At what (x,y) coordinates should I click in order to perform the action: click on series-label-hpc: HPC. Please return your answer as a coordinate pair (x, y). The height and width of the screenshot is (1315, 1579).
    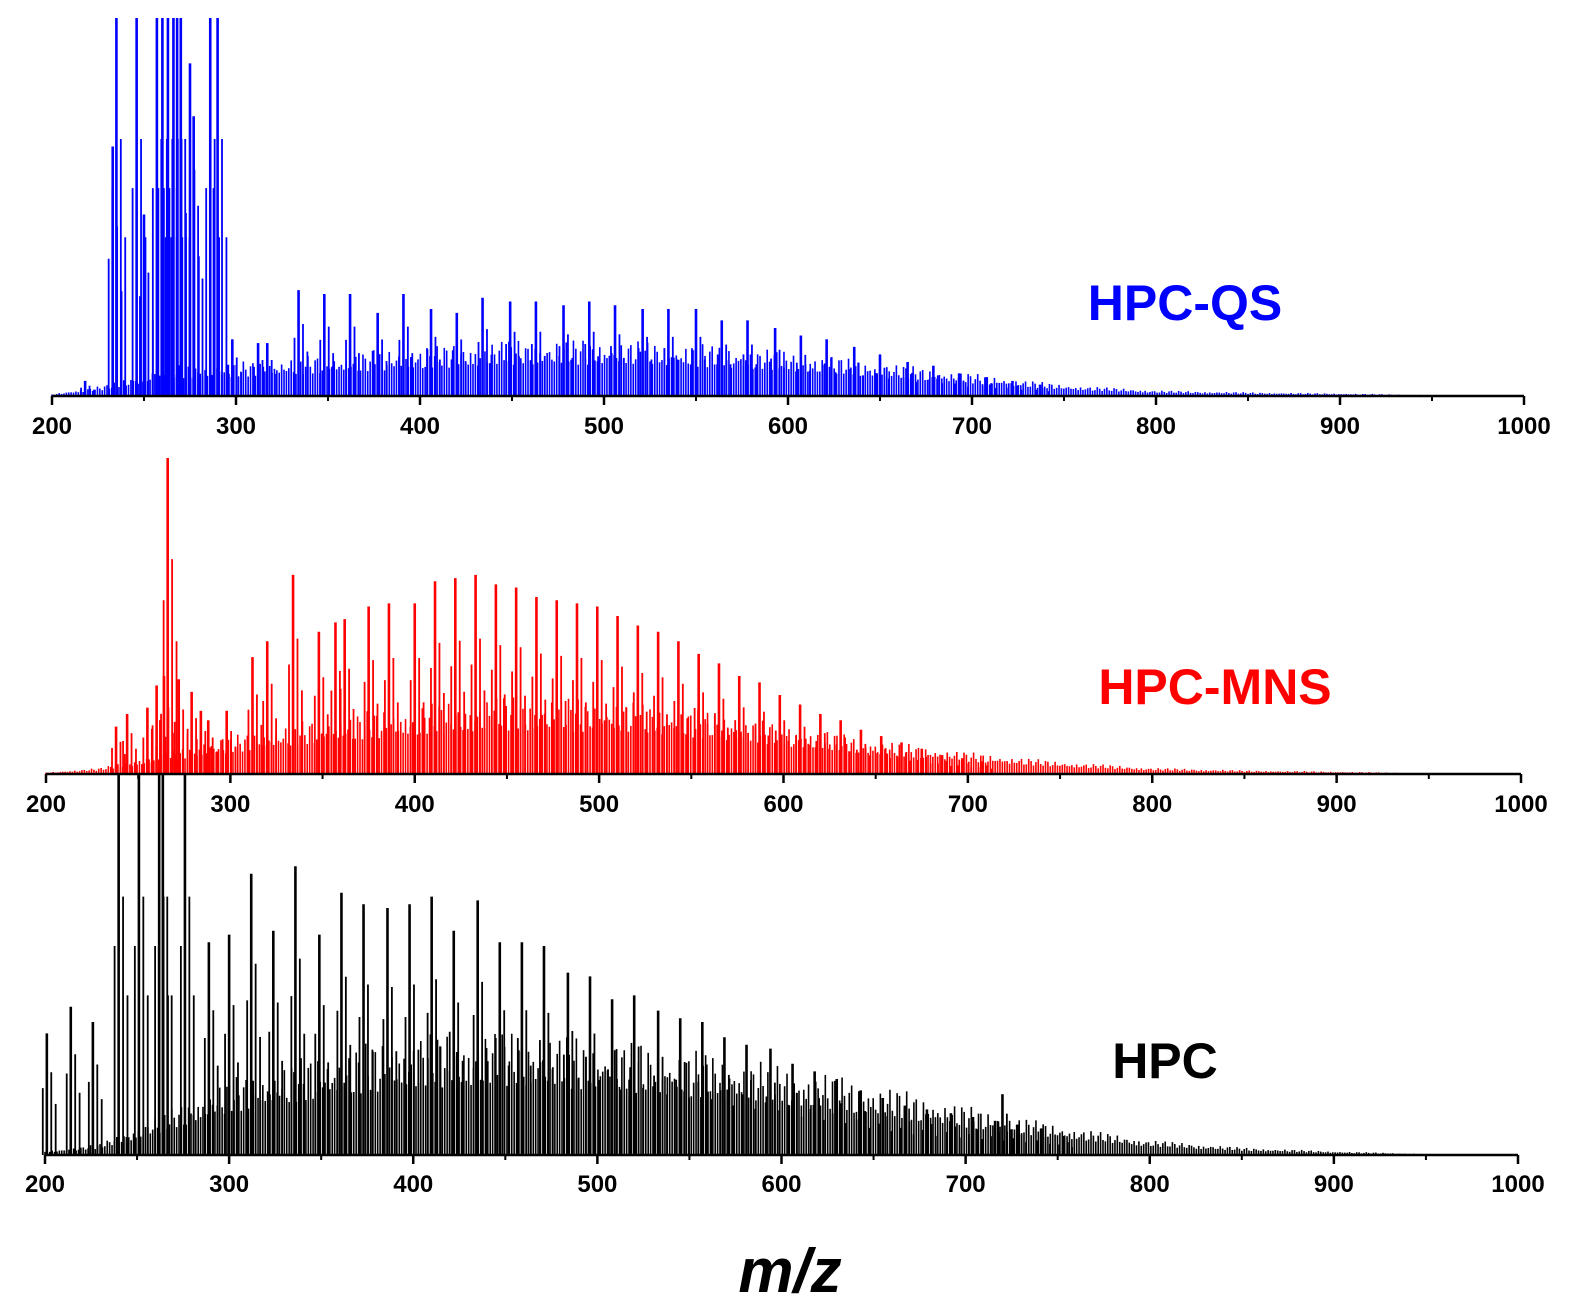
    Looking at the image, I should click on (1165, 1061).